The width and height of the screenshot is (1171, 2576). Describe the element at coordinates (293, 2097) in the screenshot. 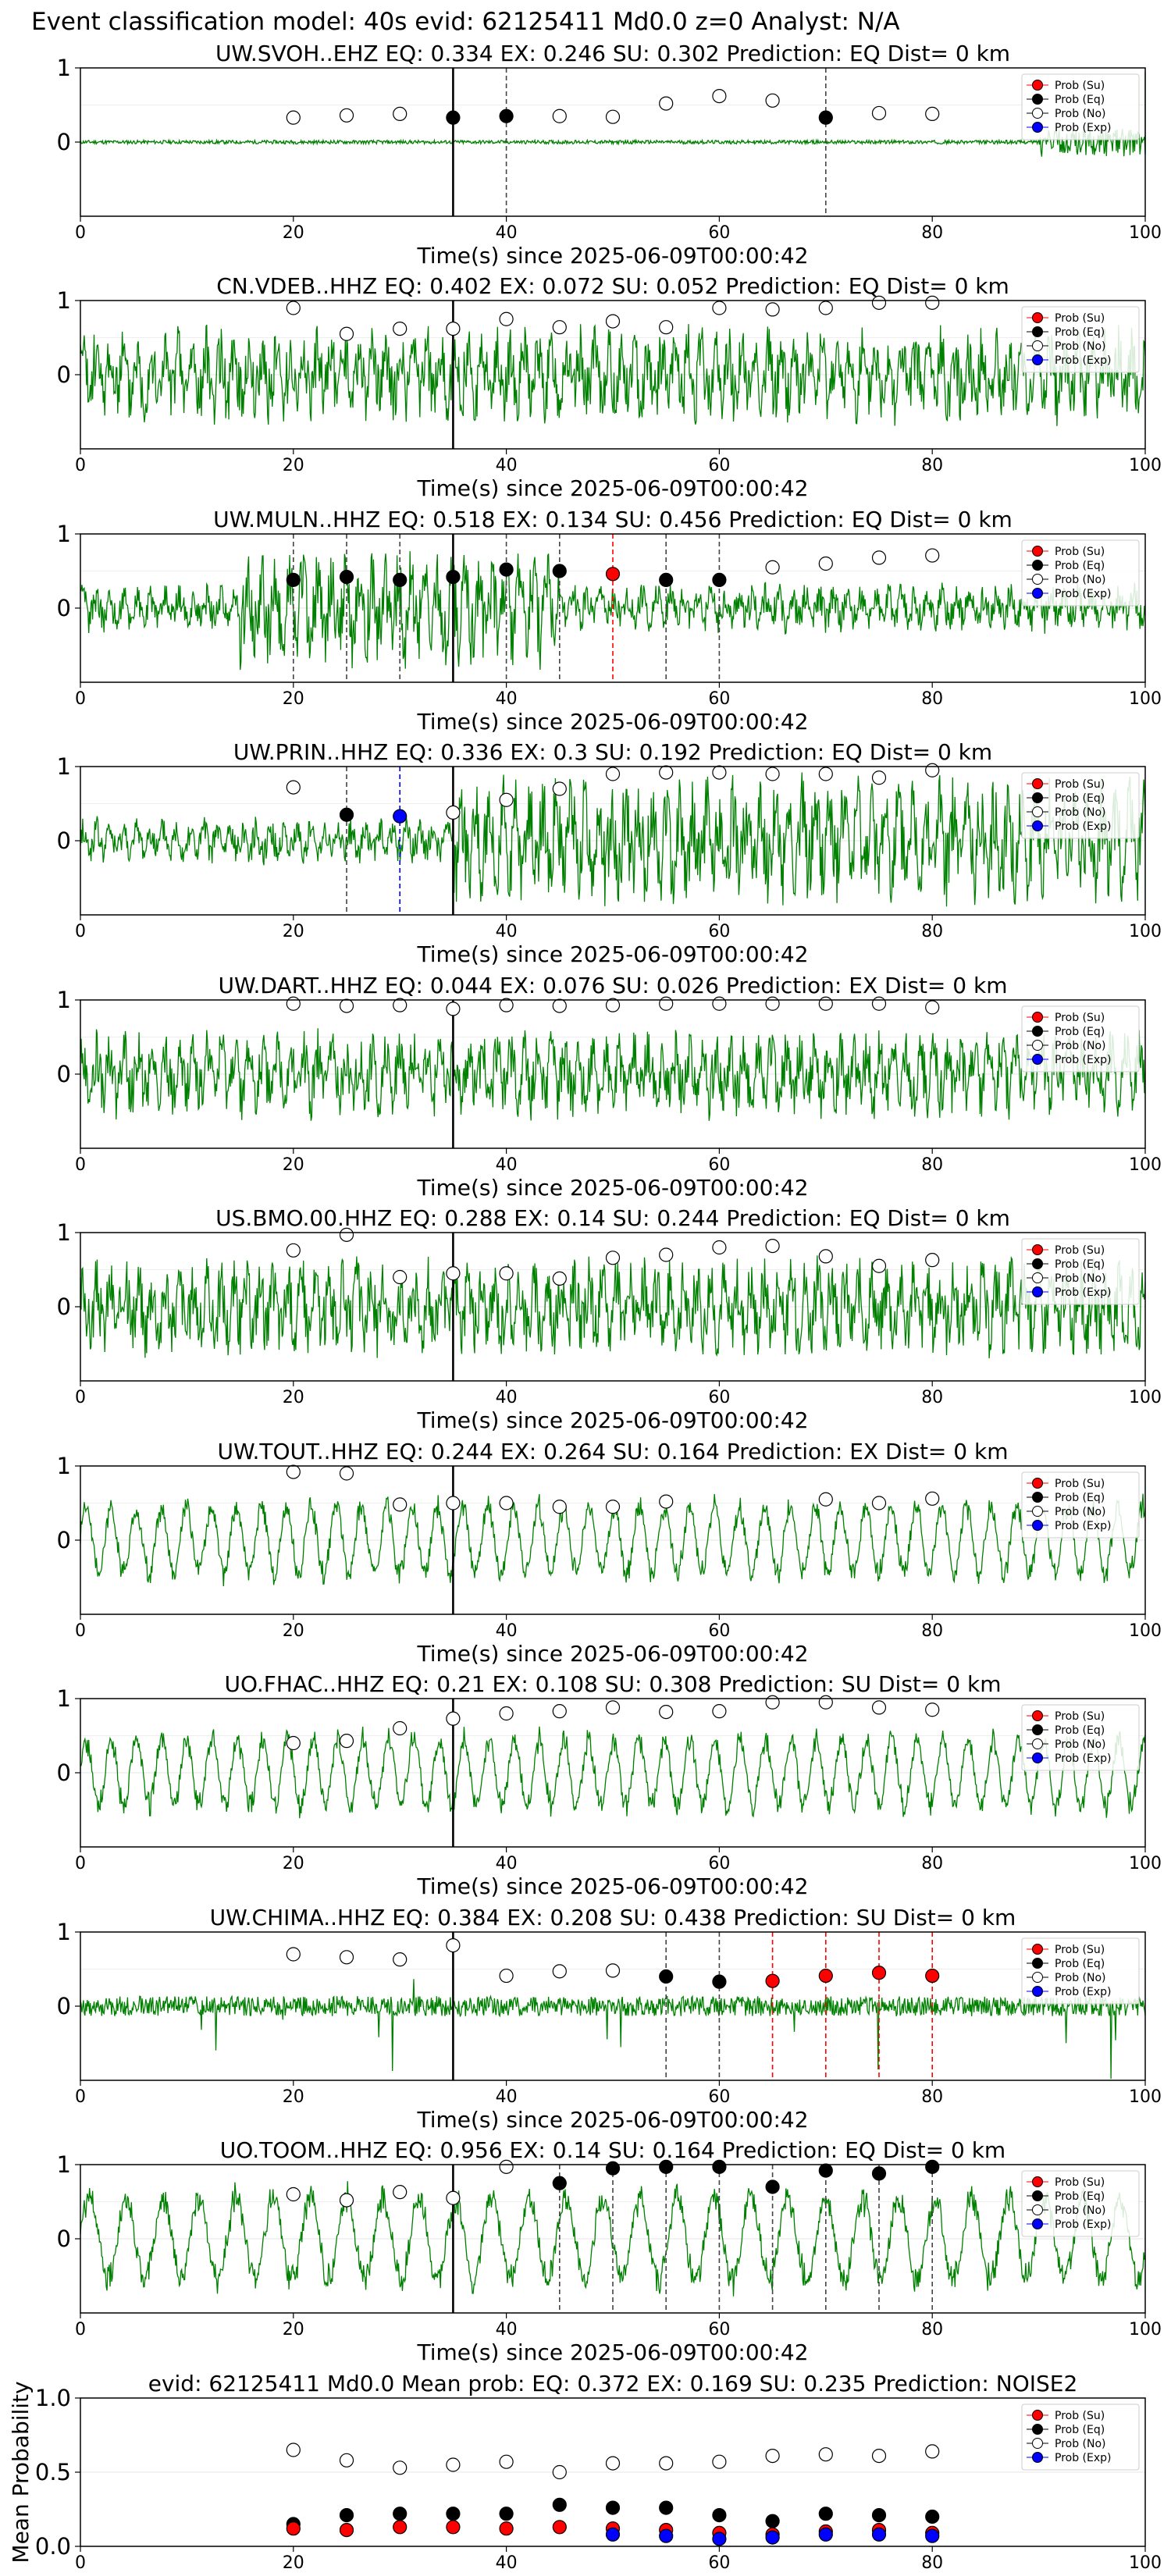

I see `x-tick-label: 20` at that location.